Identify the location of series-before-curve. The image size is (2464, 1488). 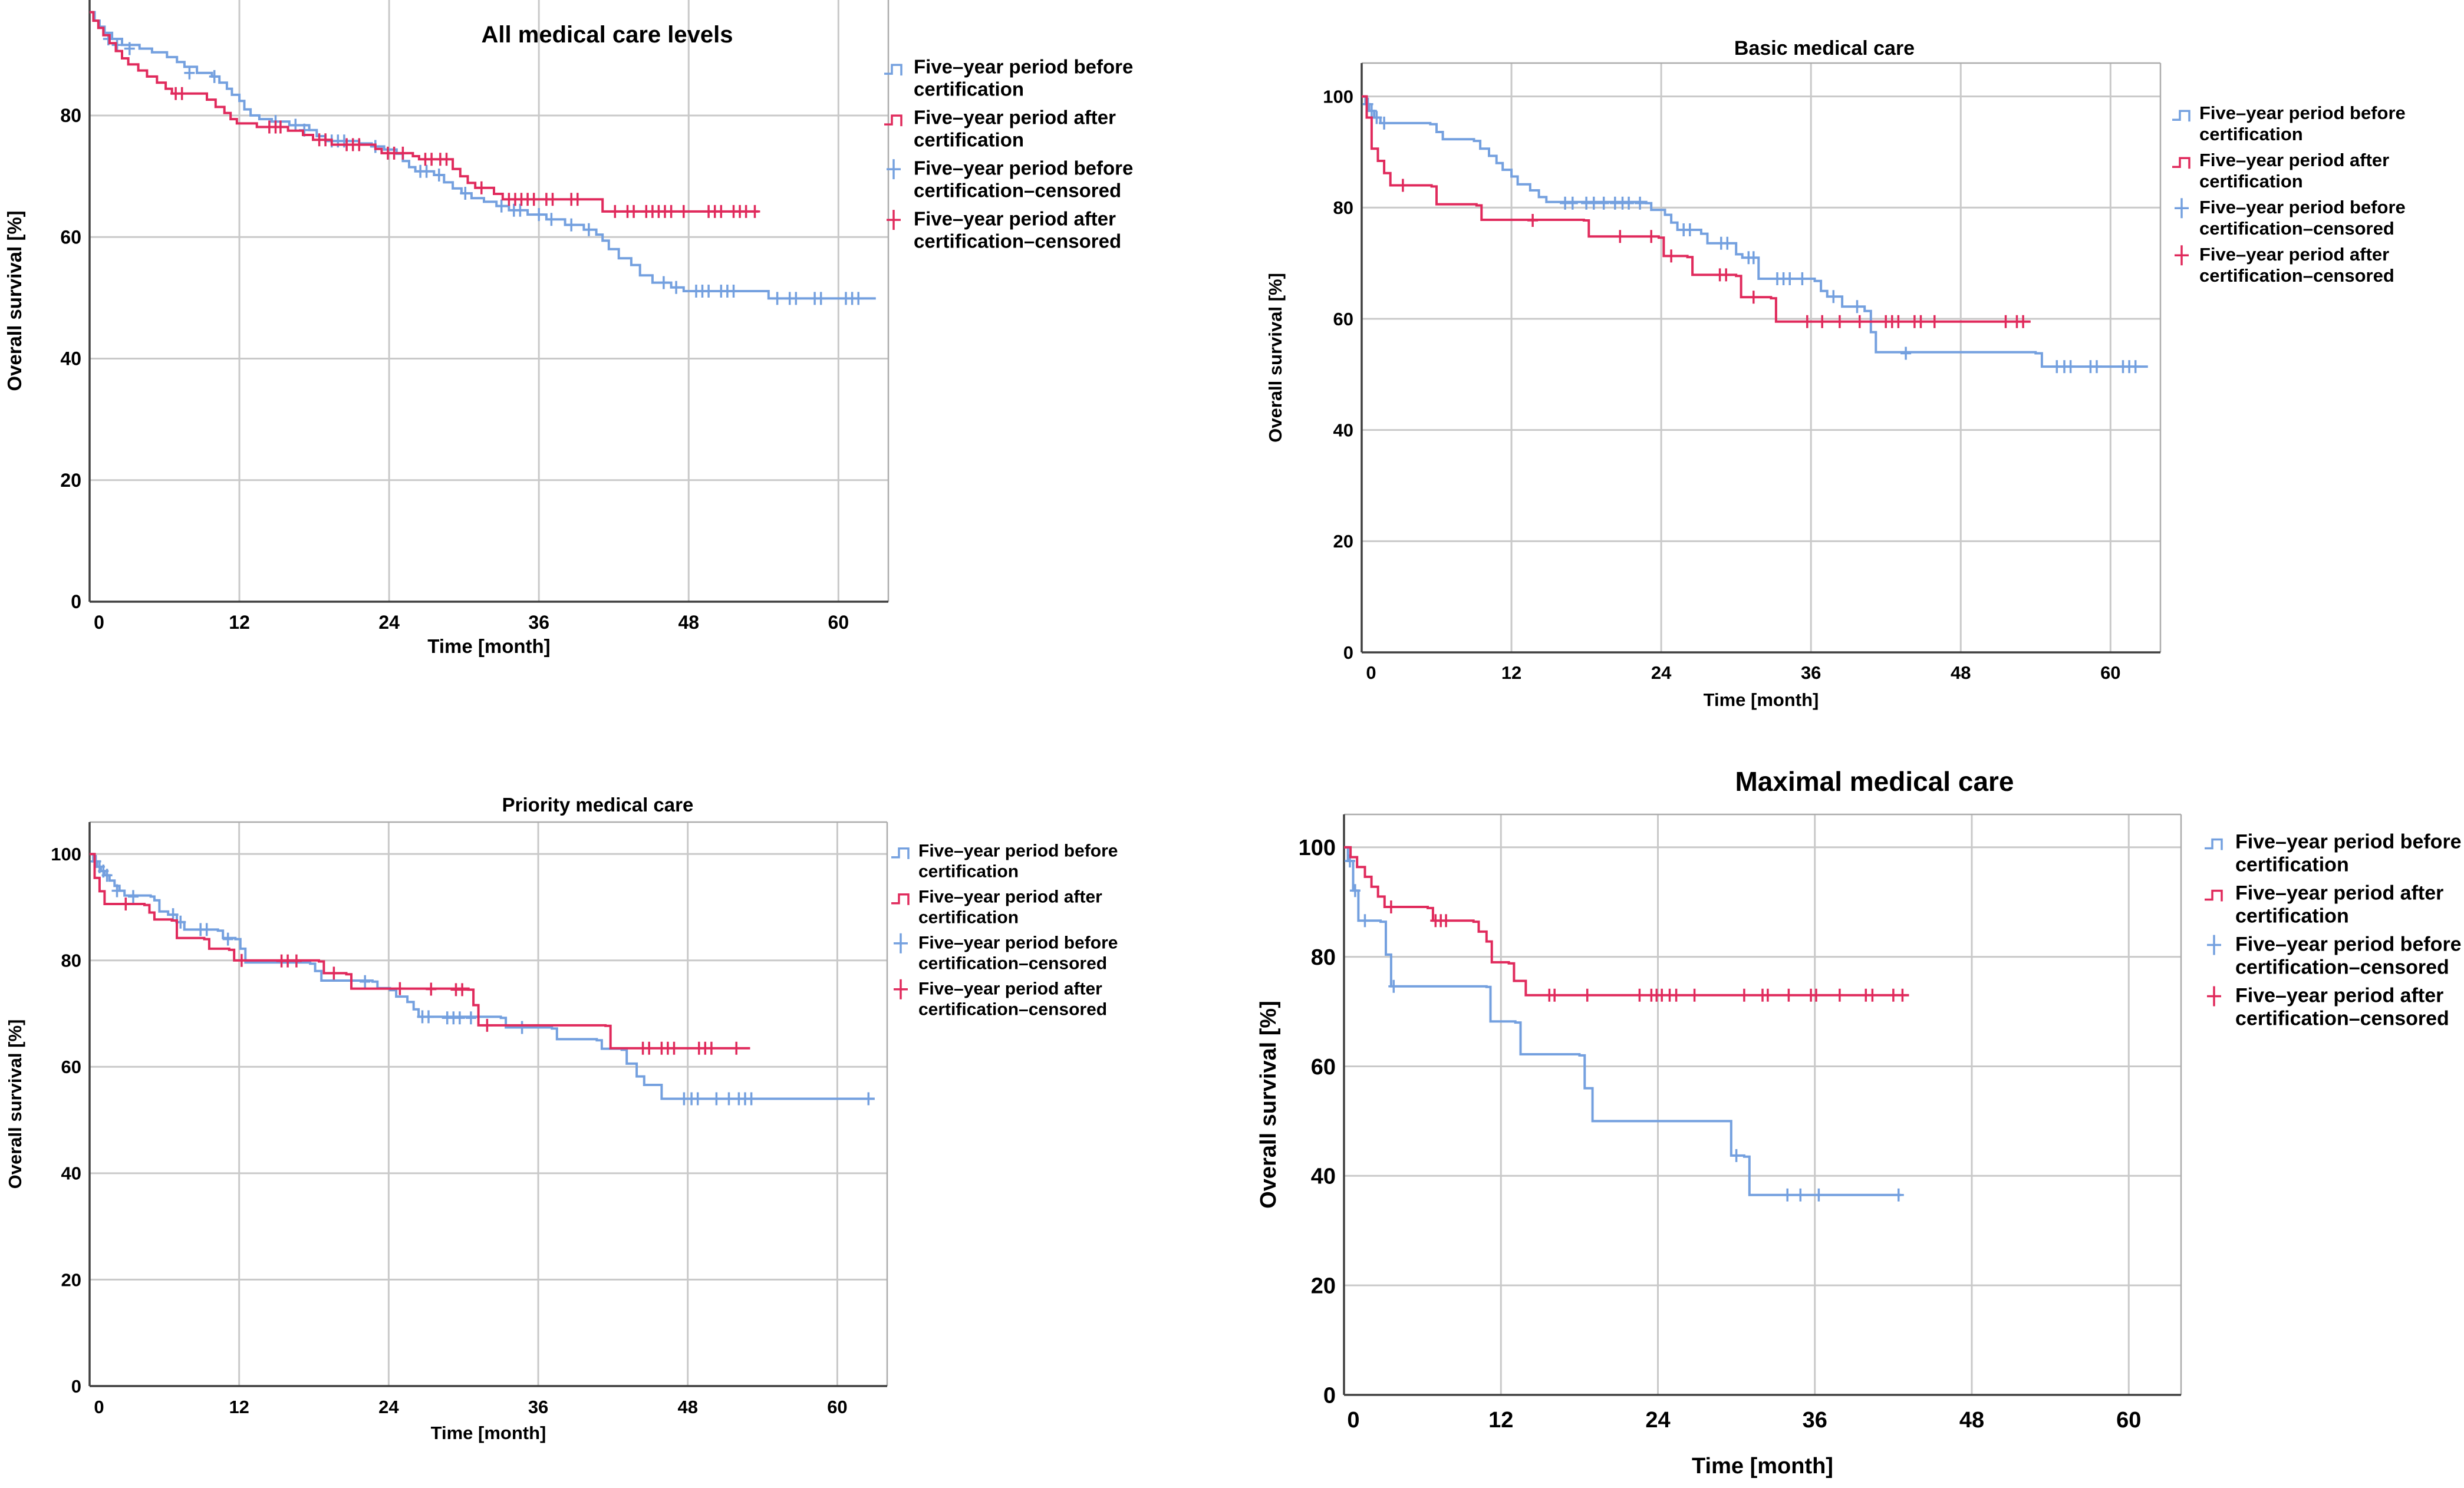
(482, 976).